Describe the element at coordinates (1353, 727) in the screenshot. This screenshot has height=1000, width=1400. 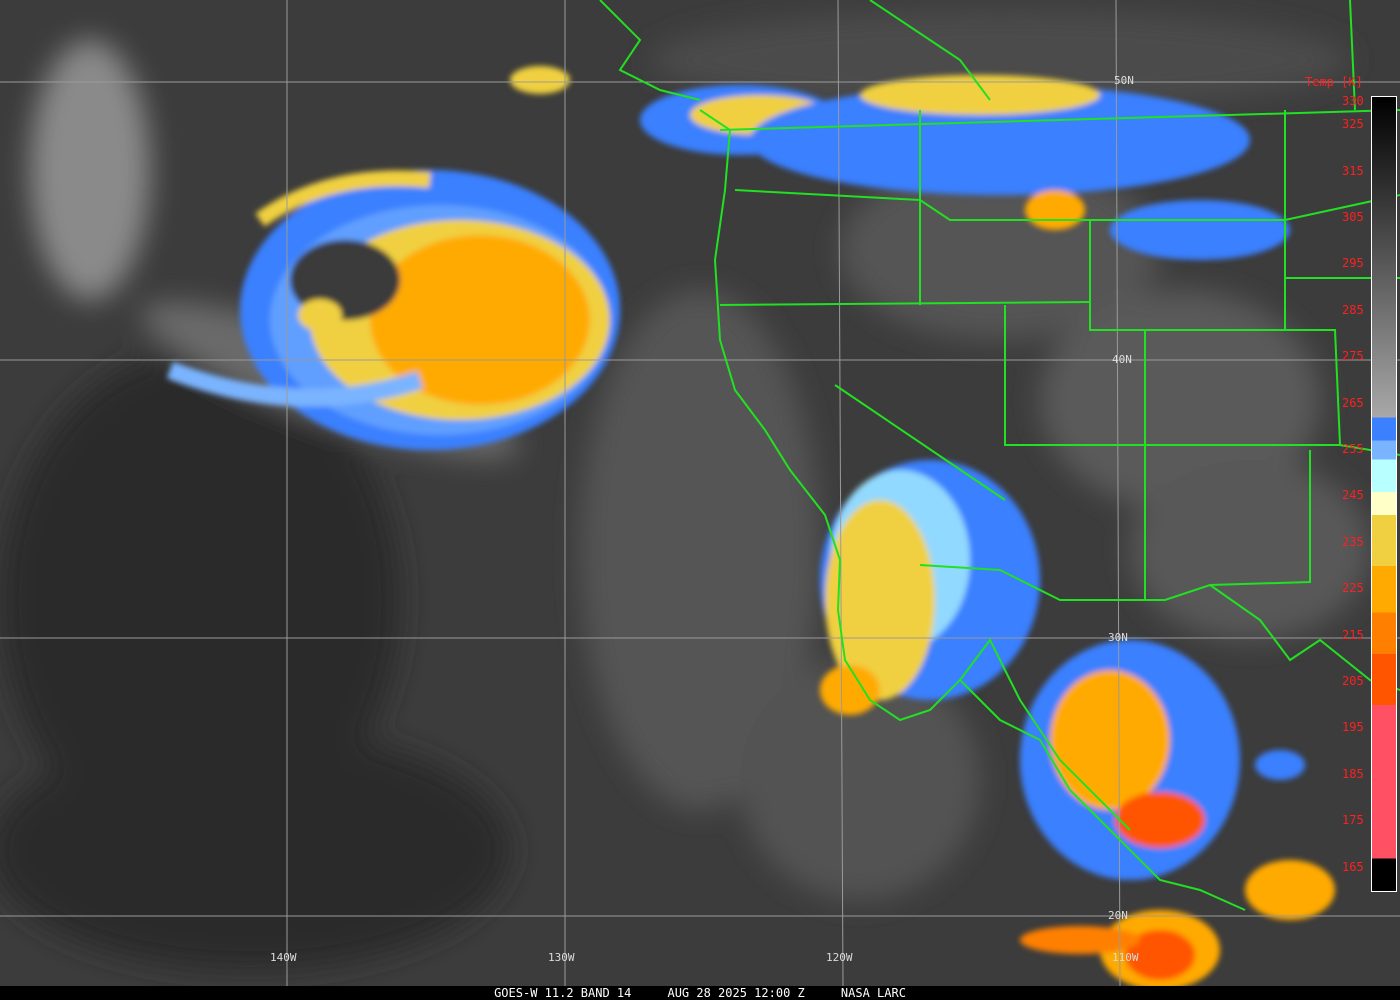
I see `colorbar-tick-label: 195` at that location.